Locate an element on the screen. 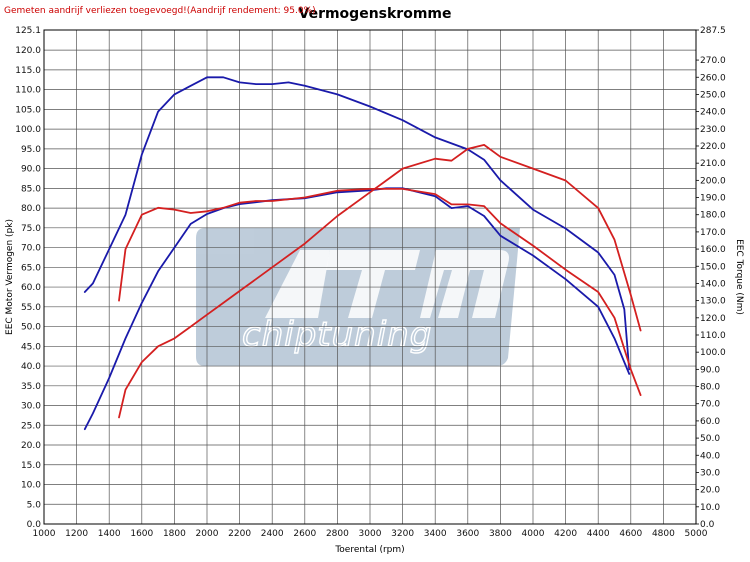  y-tick-label-left: 15.0 is located at coordinates (31, 466).